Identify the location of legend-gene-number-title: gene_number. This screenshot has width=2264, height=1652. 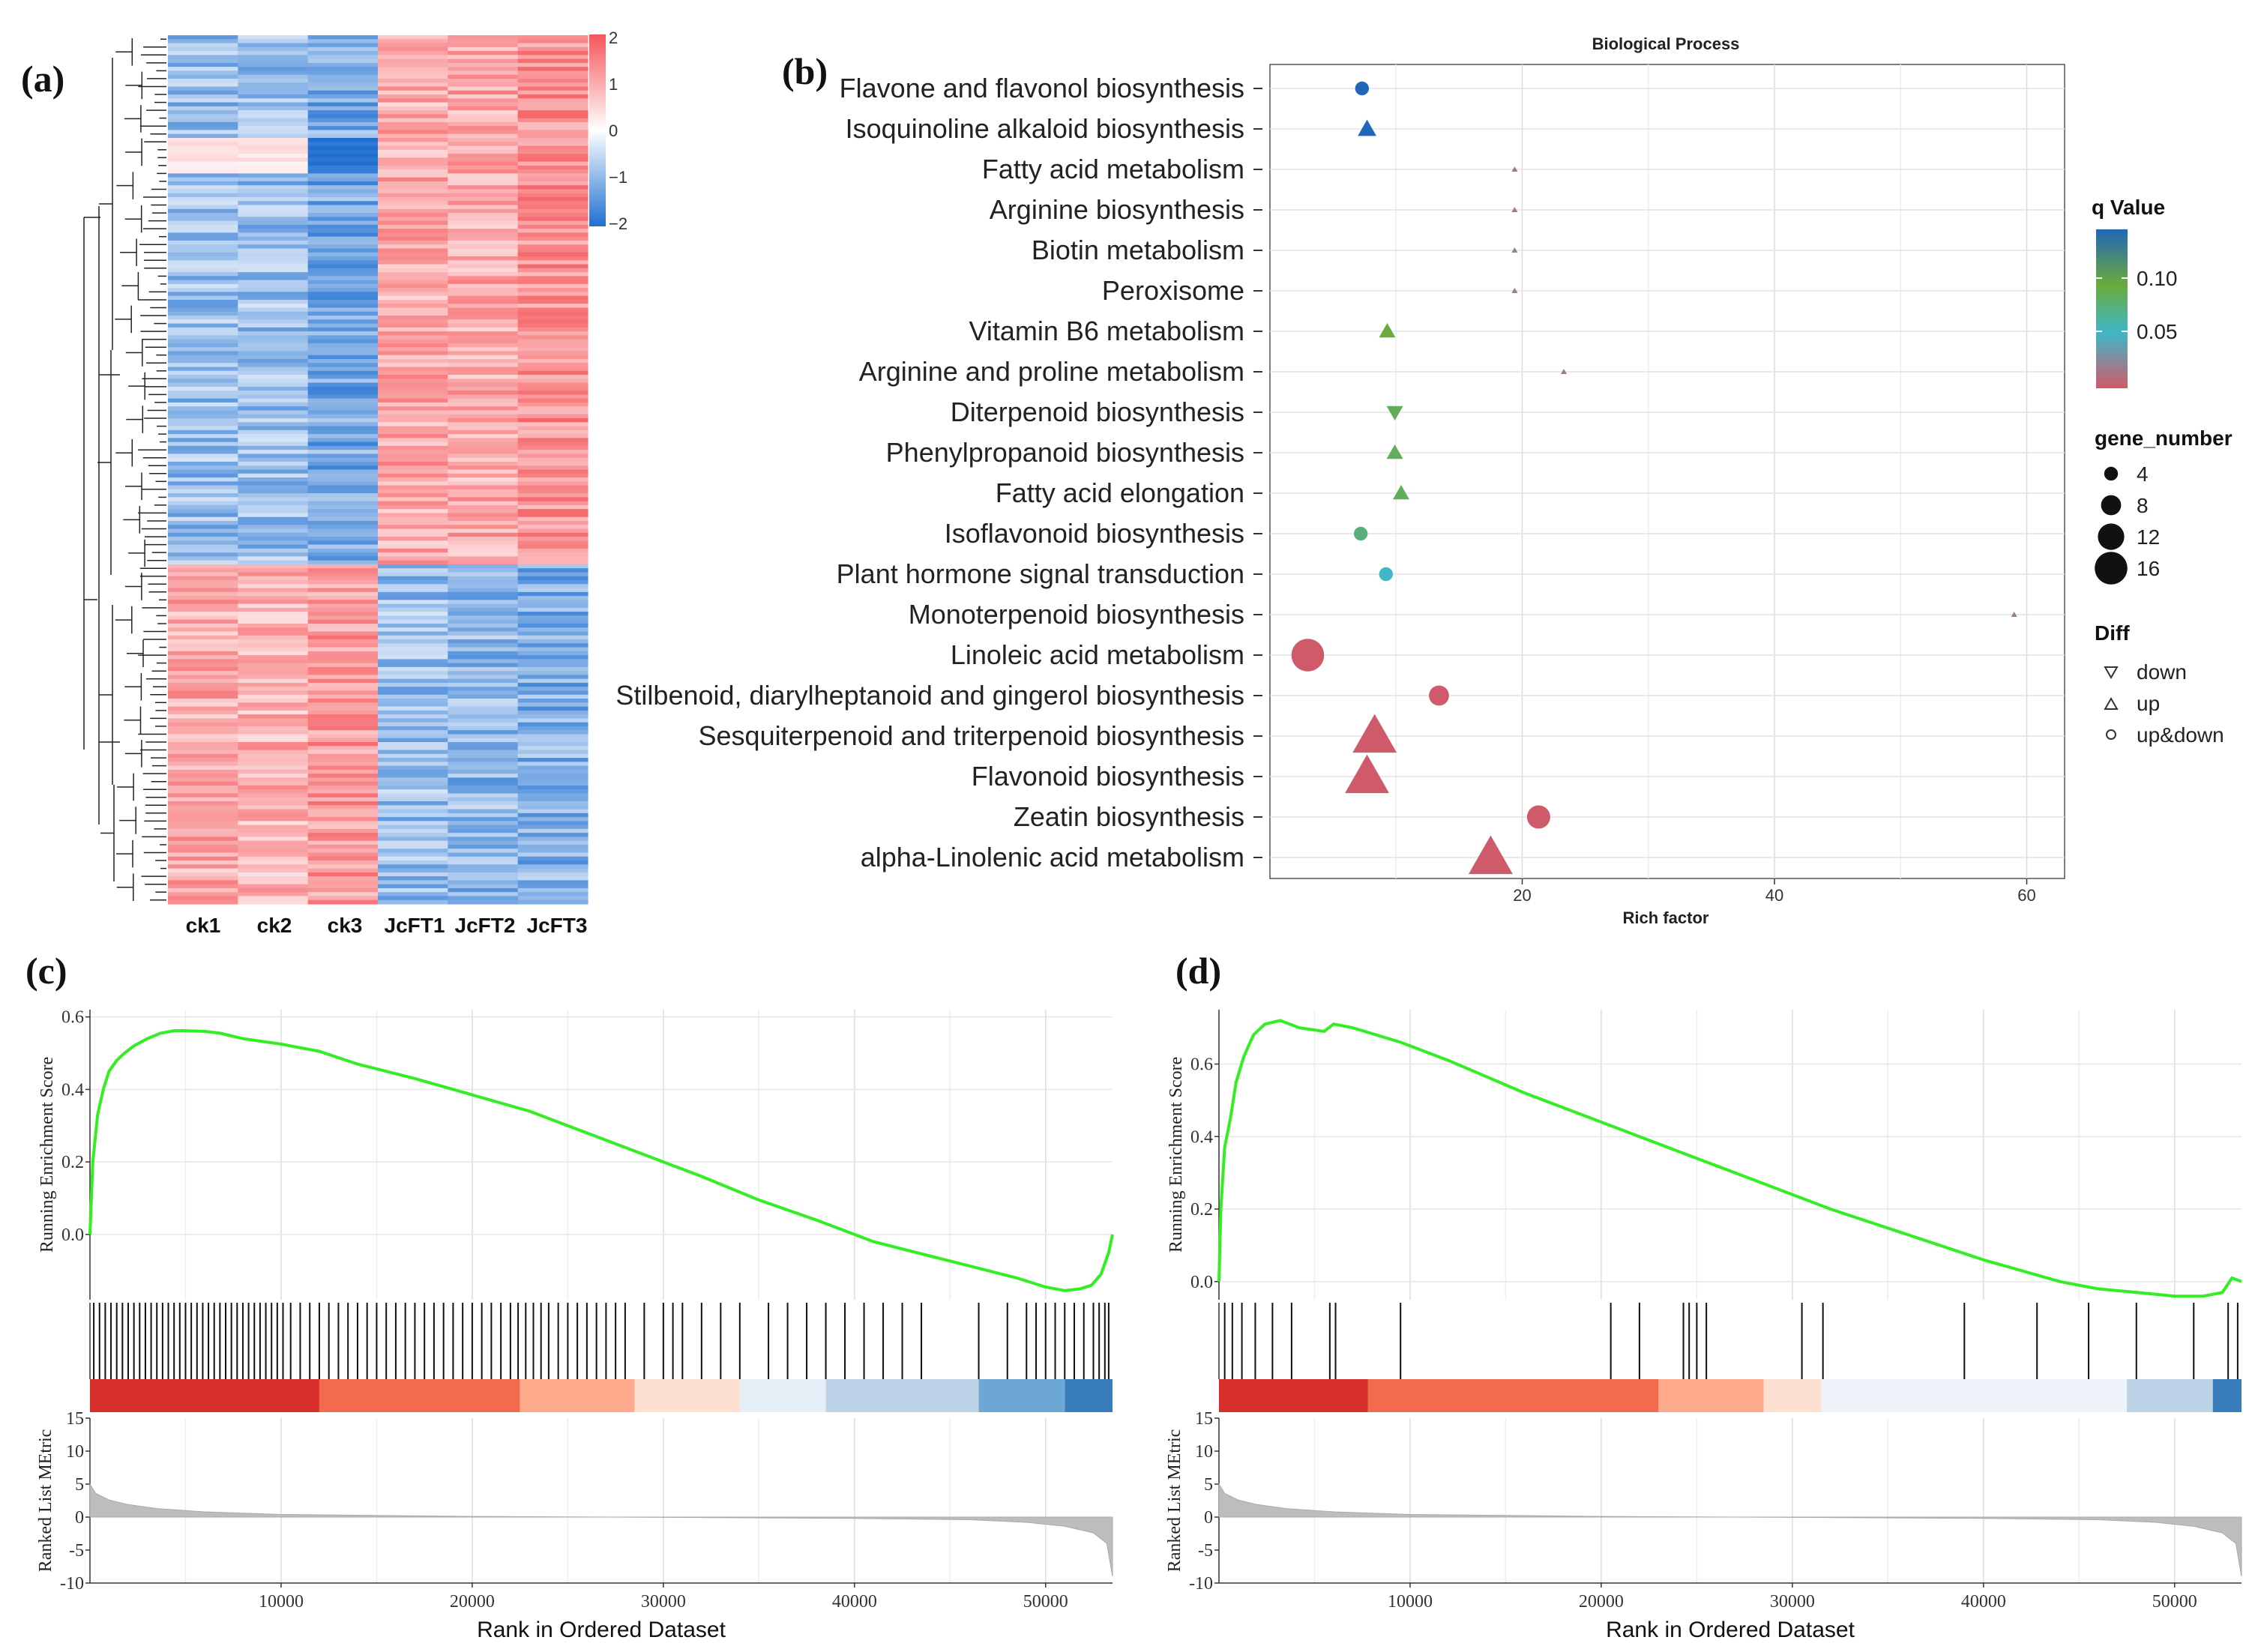
(2164, 438).